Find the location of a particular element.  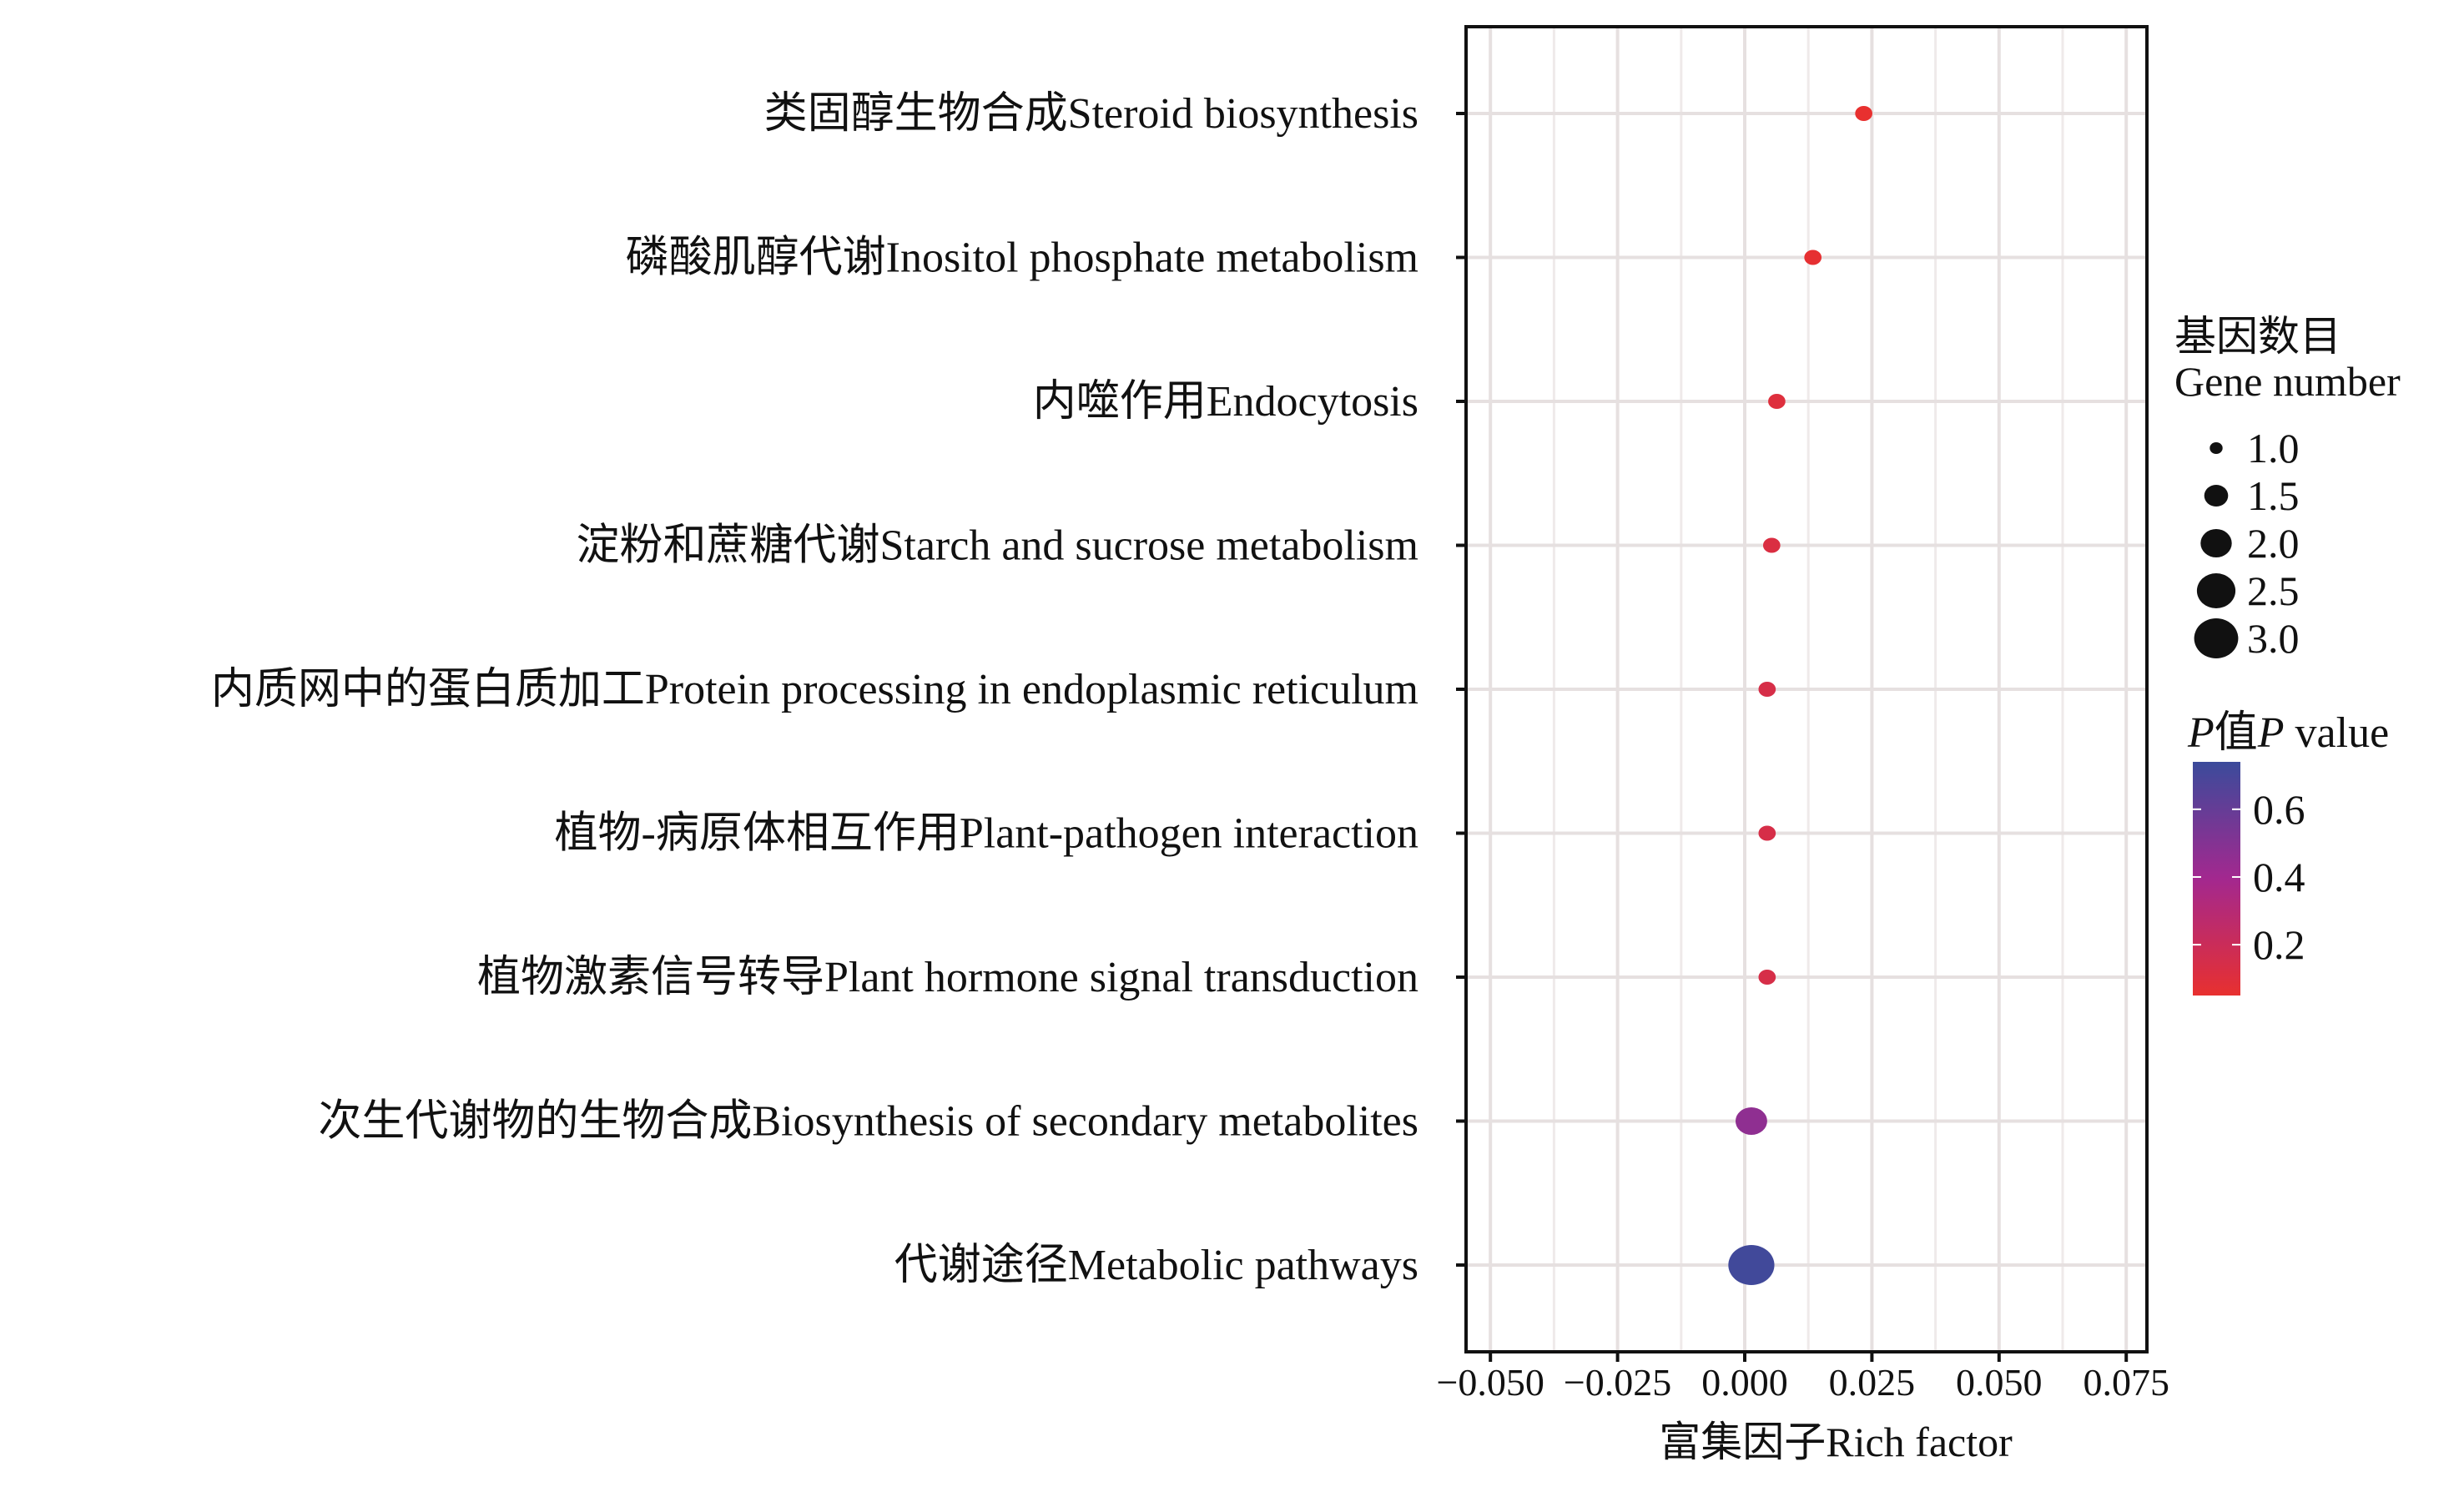

y-tick-label: 代谢途径Metabolic pathways is located at coordinates (1156, 1265).